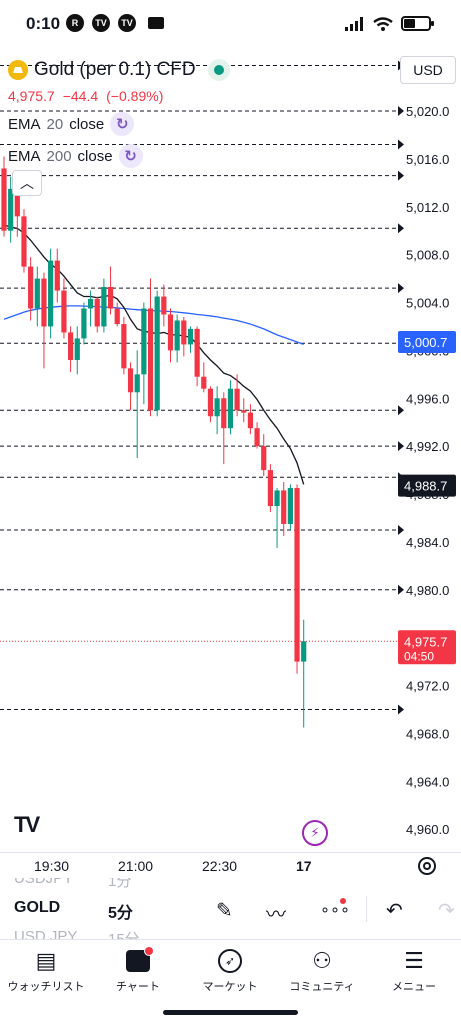 The image size is (461, 1024). I want to click on collapse-legend-button: ︿, so click(27, 183).